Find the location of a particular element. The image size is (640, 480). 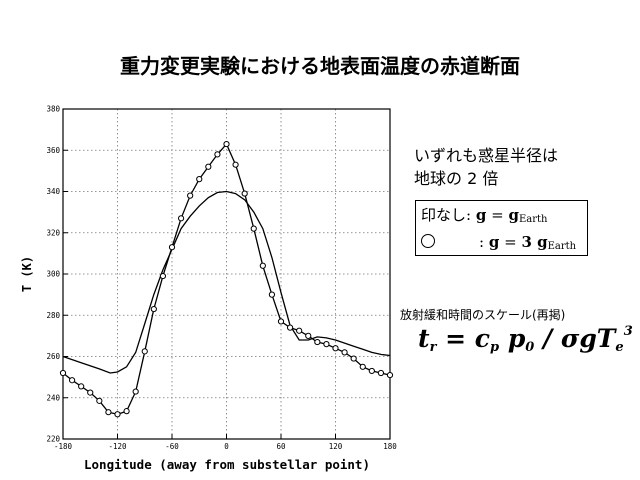

formula-sup-3: 3 is located at coordinates (628, 331).